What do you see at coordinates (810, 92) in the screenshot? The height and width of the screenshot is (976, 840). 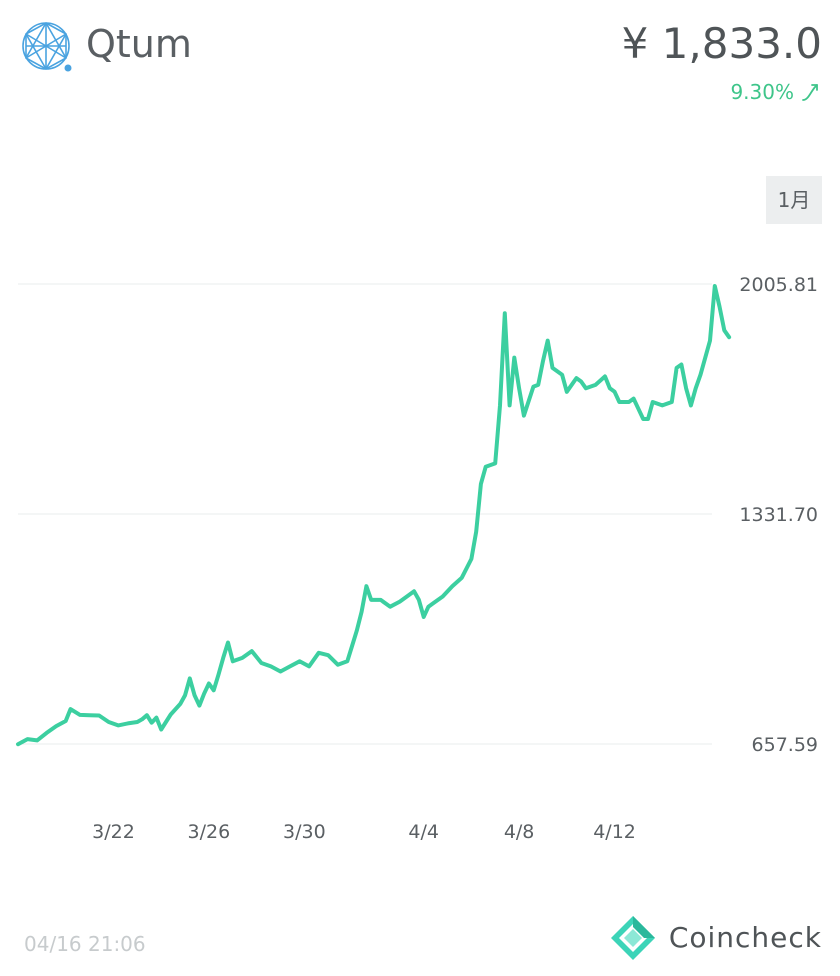 I see `trend-up-icon` at bounding box center [810, 92].